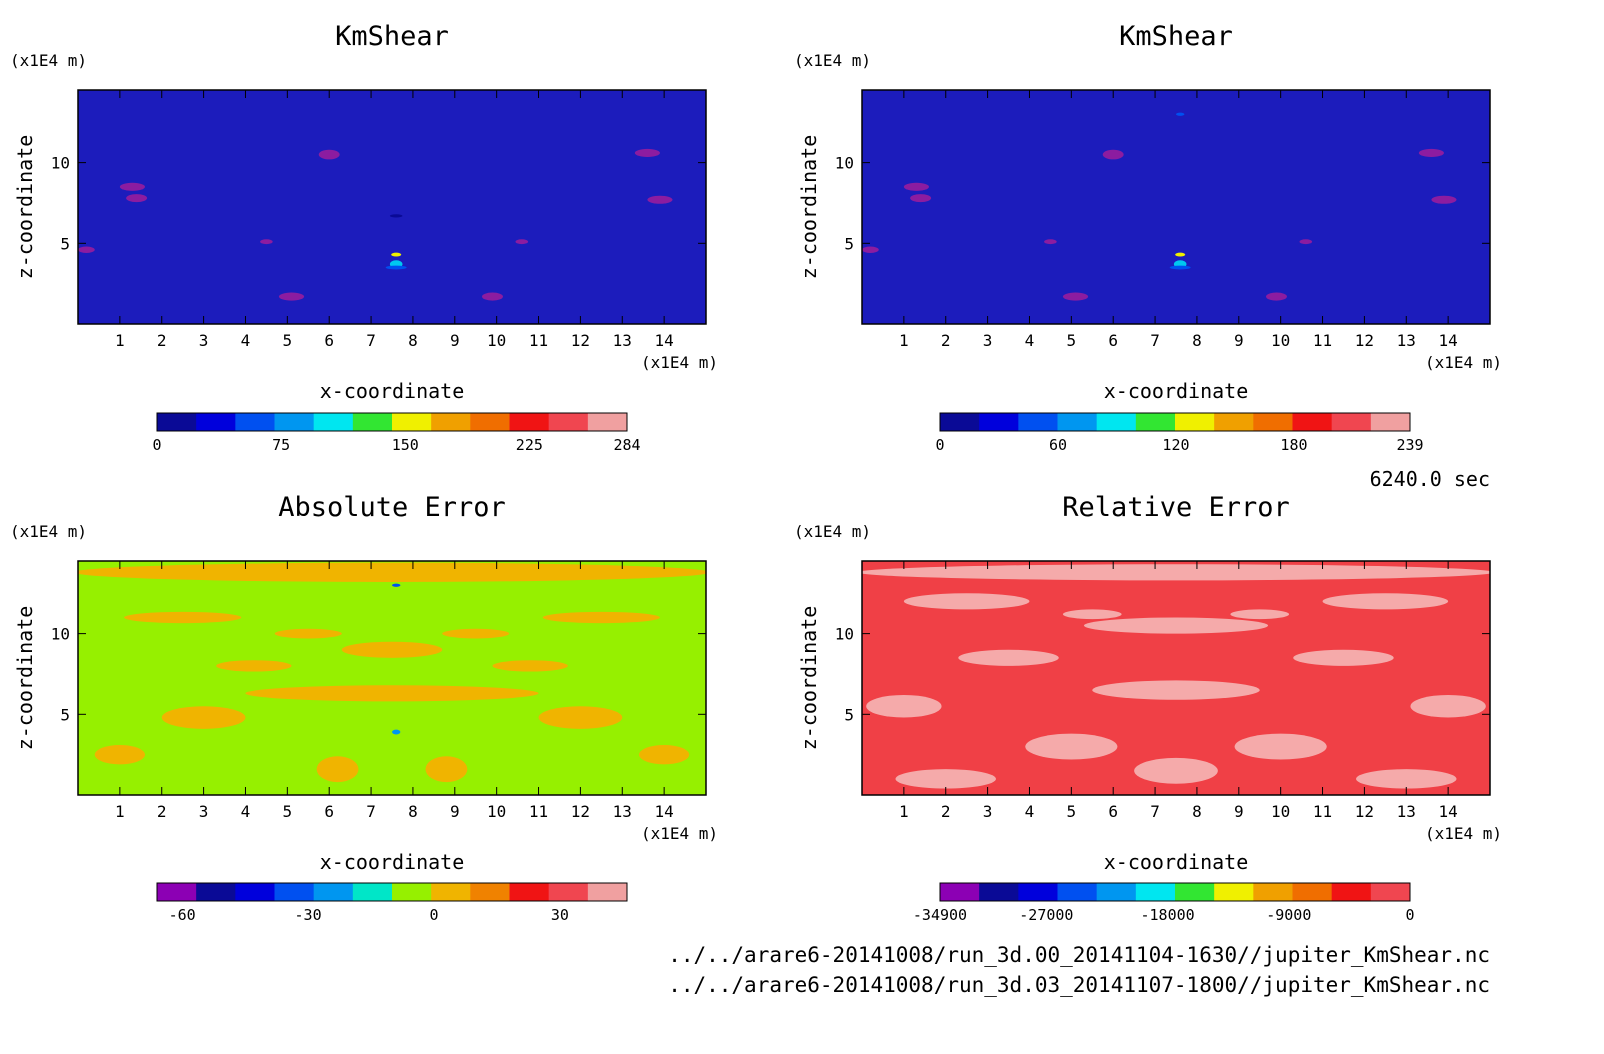  What do you see at coordinates (560, 915) in the screenshot?
I see `colorbar-label: 30` at bounding box center [560, 915].